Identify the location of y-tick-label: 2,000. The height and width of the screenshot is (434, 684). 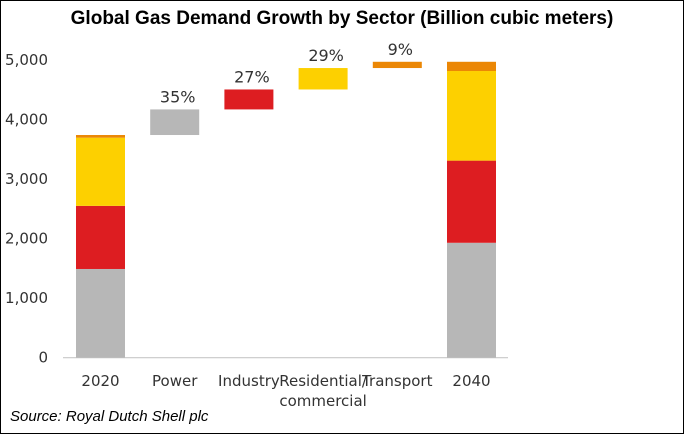
(26, 239).